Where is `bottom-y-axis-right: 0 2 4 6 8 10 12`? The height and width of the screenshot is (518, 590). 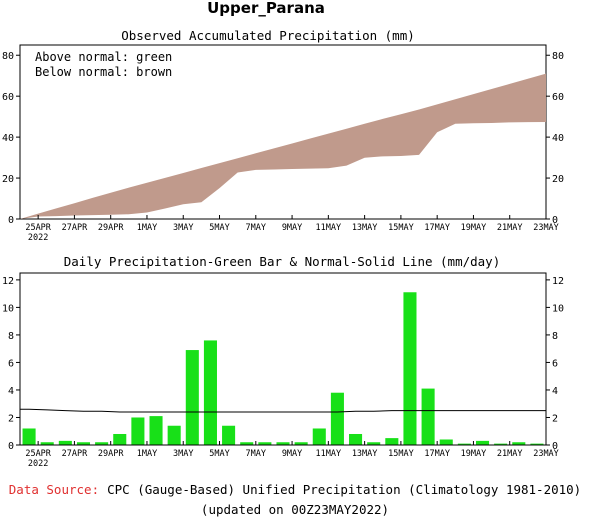
bottom-y-axis-right: 0 2 4 6 8 10 12 is located at coordinates (555, 364).